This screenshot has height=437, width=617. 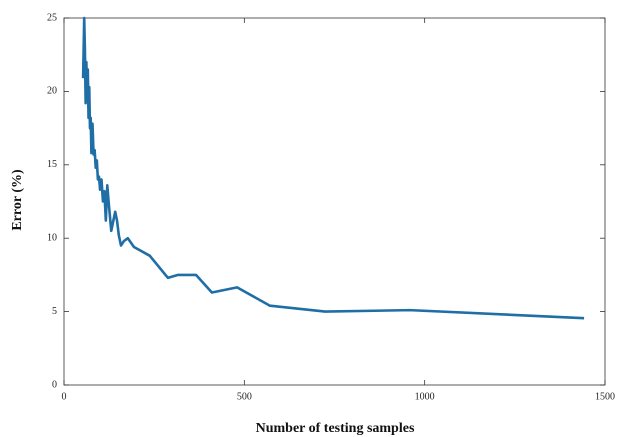 What do you see at coordinates (54, 311) in the screenshot?
I see `y-tick-label: 5` at bounding box center [54, 311].